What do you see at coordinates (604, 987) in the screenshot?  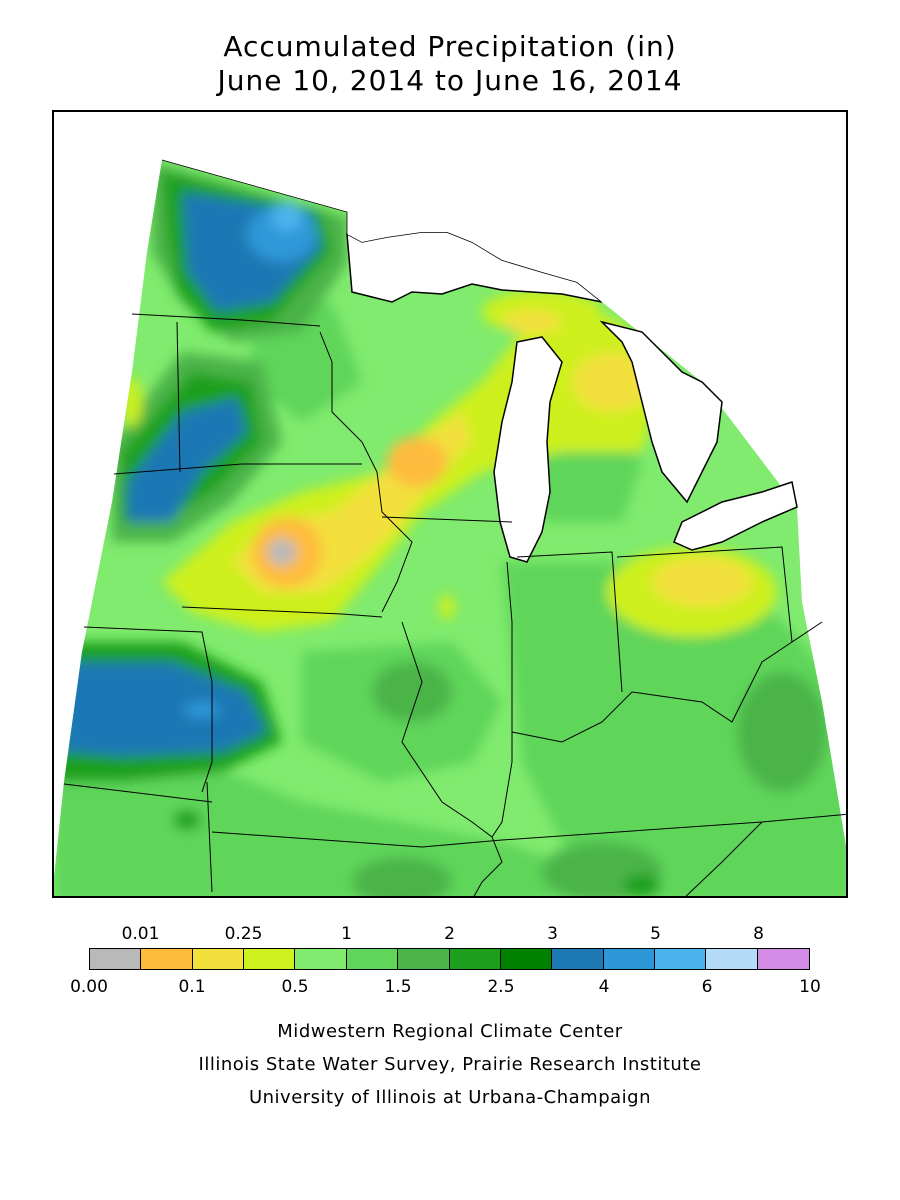 I see `legend-tick-label: 4` at bounding box center [604, 987].